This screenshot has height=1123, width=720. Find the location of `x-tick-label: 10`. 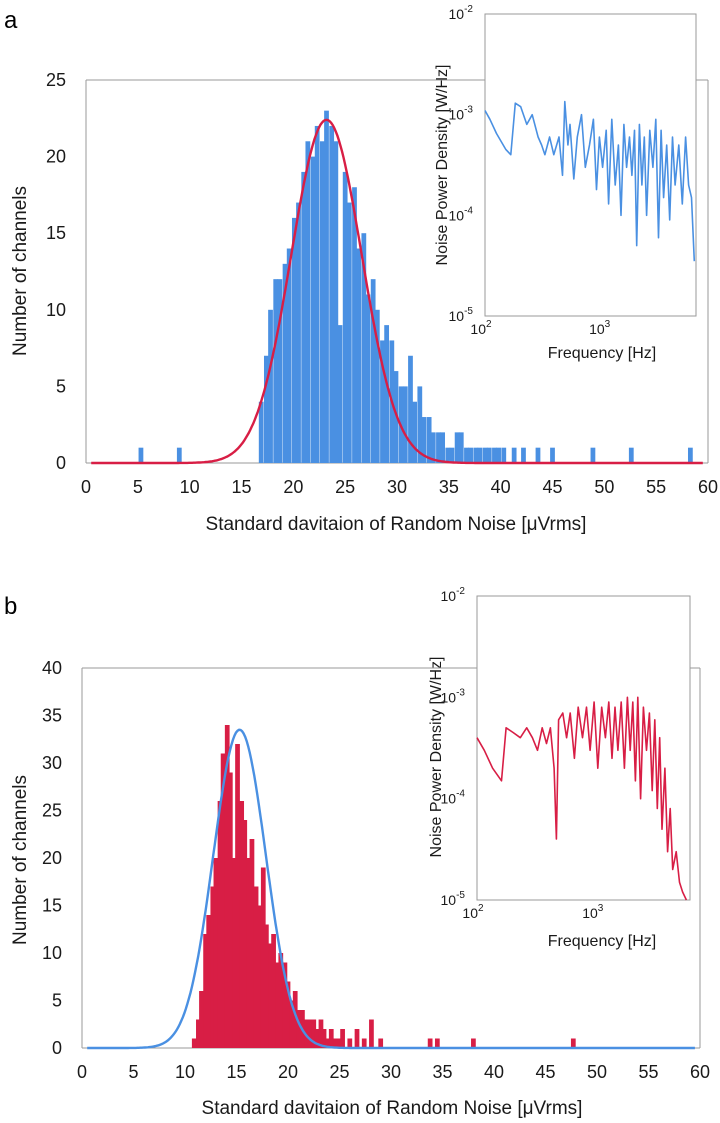

x-tick-label: 10 is located at coordinates (185, 1072).